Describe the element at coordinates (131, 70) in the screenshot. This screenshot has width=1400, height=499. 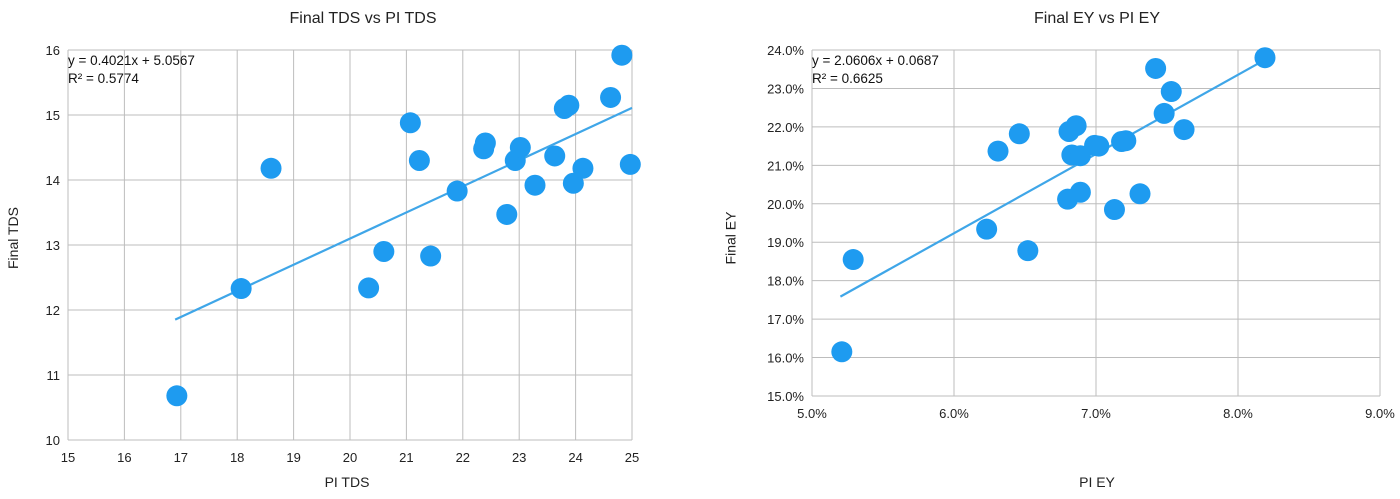
I see `trendline-equation-tds: y = 0.4021x + 5.0567 R² = 0.5774` at that location.